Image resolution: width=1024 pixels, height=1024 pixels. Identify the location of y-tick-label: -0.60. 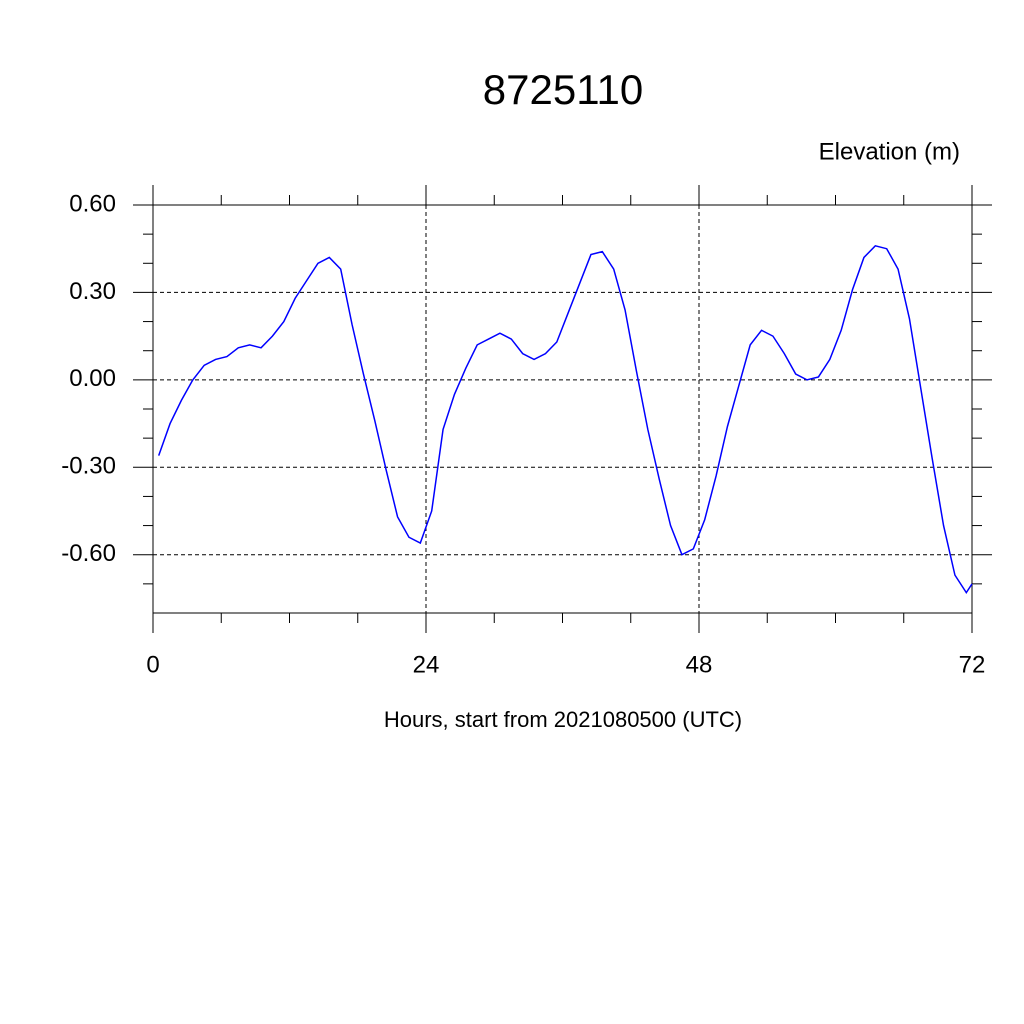
(88, 553).